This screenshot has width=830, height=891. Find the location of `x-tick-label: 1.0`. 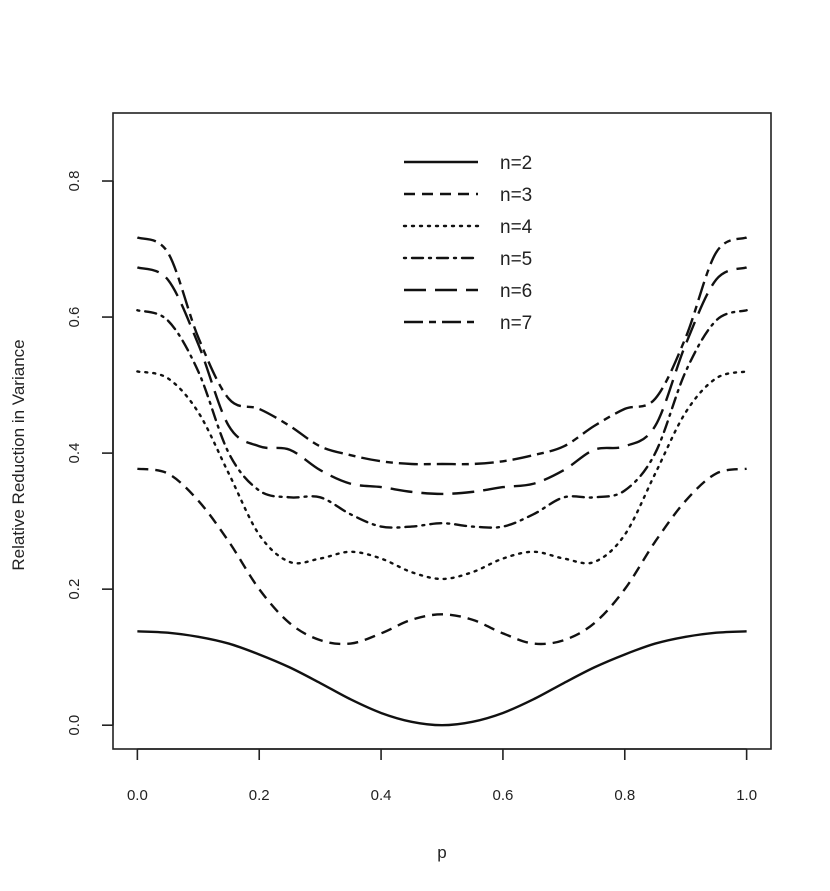

x-tick-label: 1.0 is located at coordinates (746, 795).